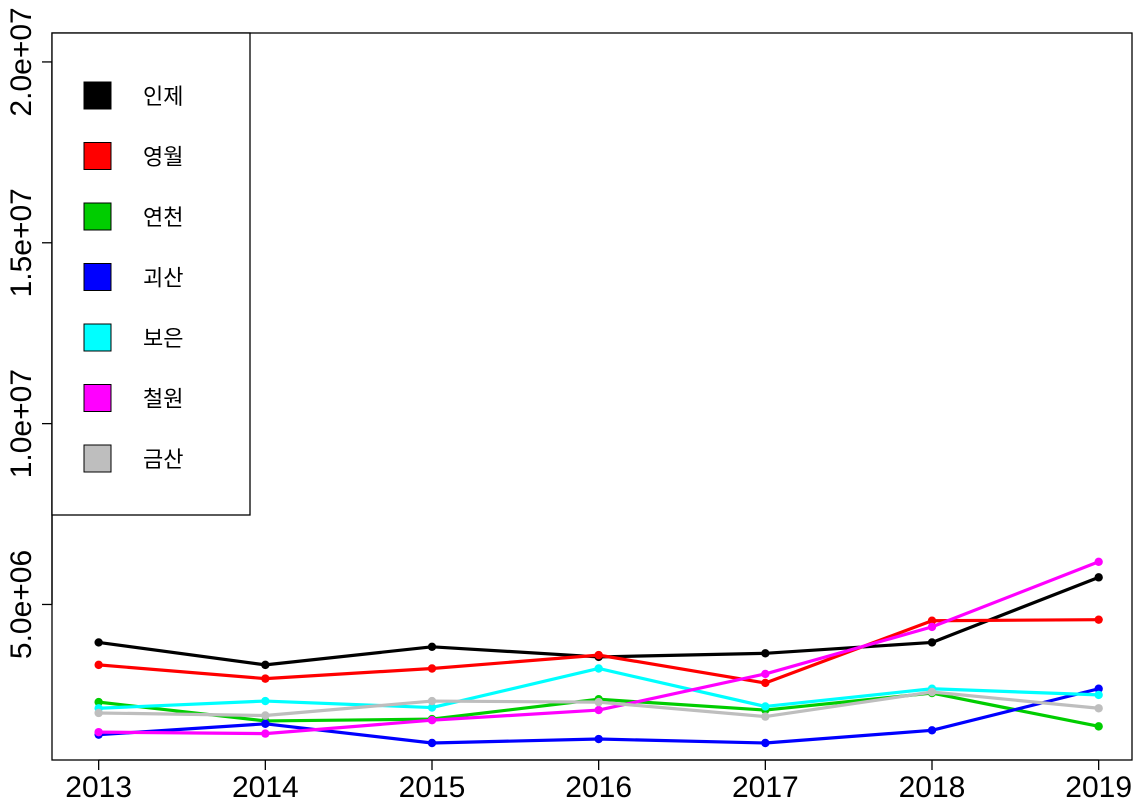 The width and height of the screenshot is (1147, 805). I want to click on x-tick-label: 2019, so click(1098, 787).